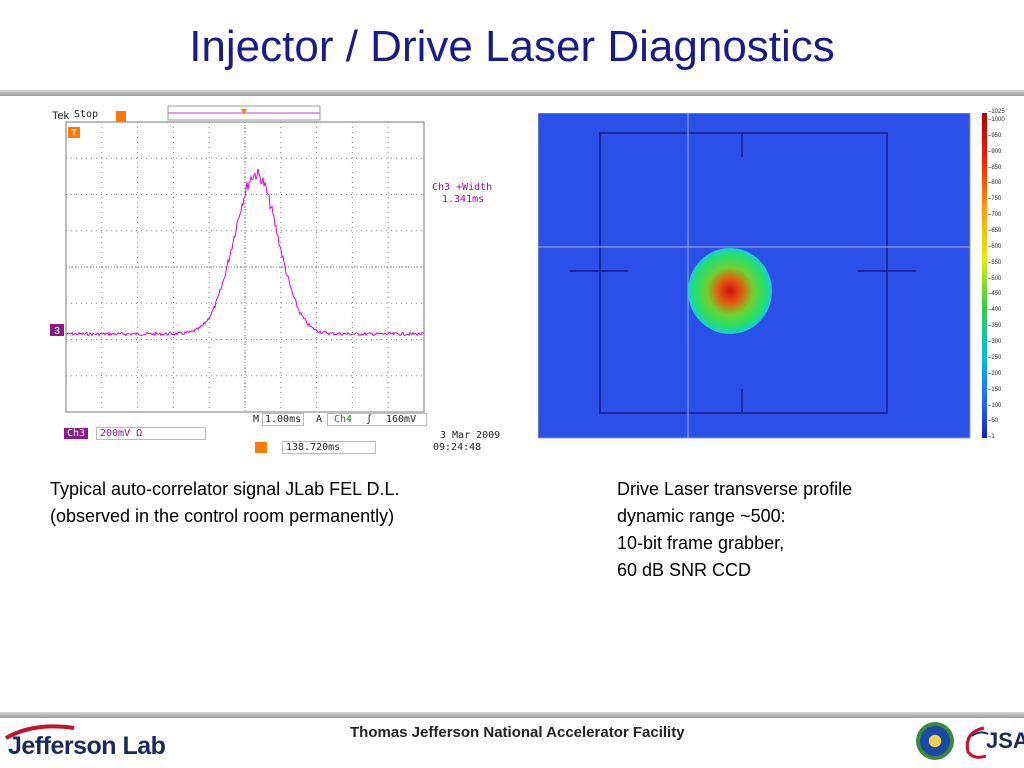 The image size is (1024, 768). I want to click on colorbar-tick: –800, so click(995, 183).